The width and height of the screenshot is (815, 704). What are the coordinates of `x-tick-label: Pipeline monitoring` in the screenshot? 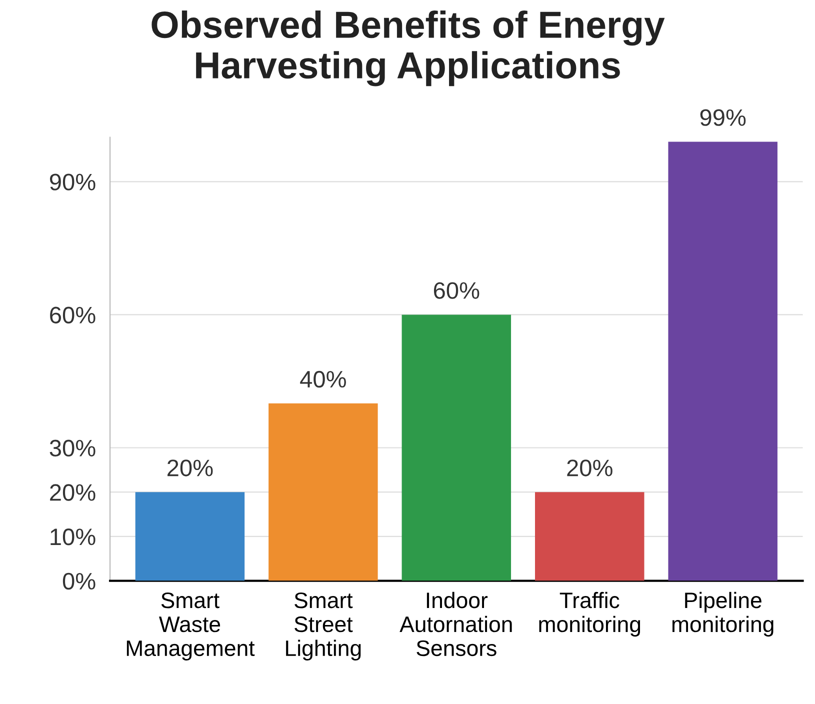 It's located at (723, 614).